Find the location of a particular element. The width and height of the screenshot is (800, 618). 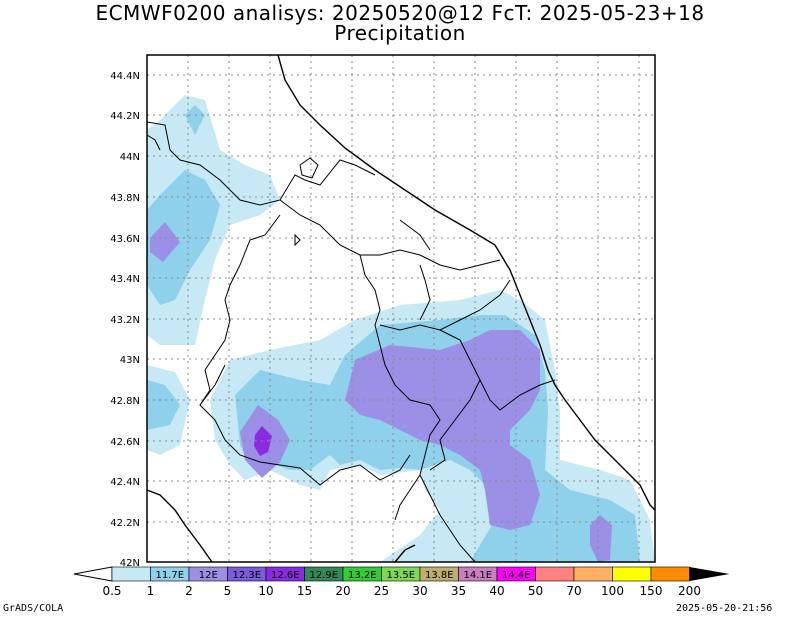

coastline-south is located at coordinates (405, 553).